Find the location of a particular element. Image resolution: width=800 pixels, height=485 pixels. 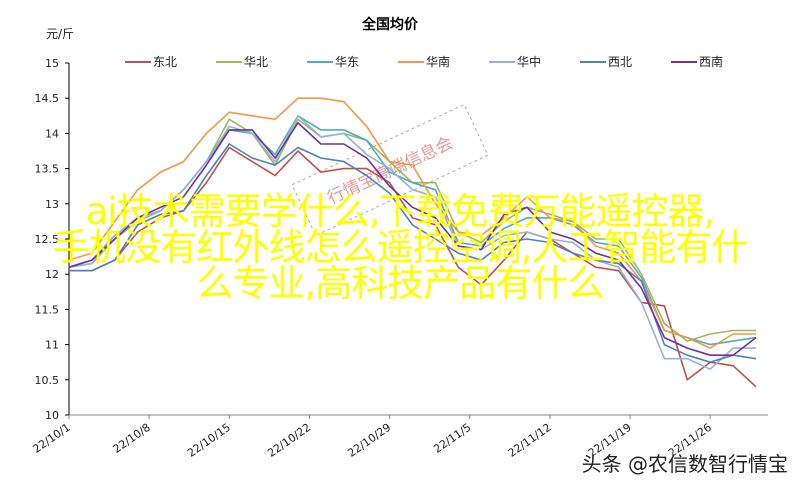

legend-label: 西北 is located at coordinates (620, 62).